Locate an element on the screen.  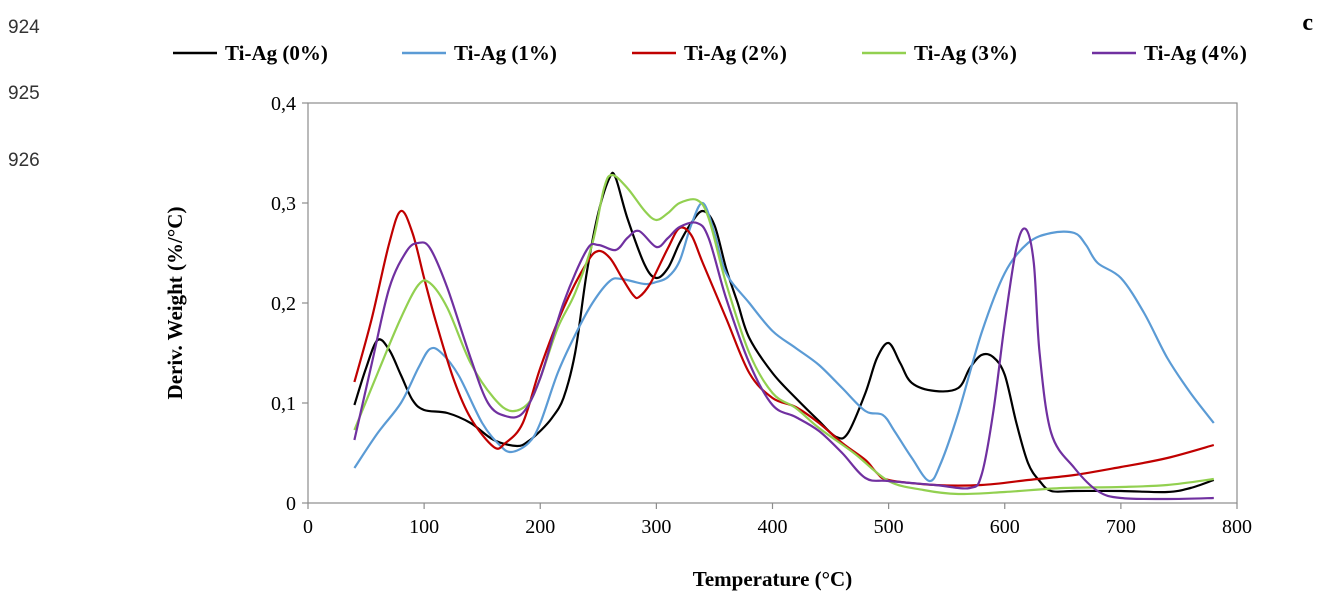
y-axis: 0 0,1 0,2 0,3 0,4 is located at coordinates (289, 304).